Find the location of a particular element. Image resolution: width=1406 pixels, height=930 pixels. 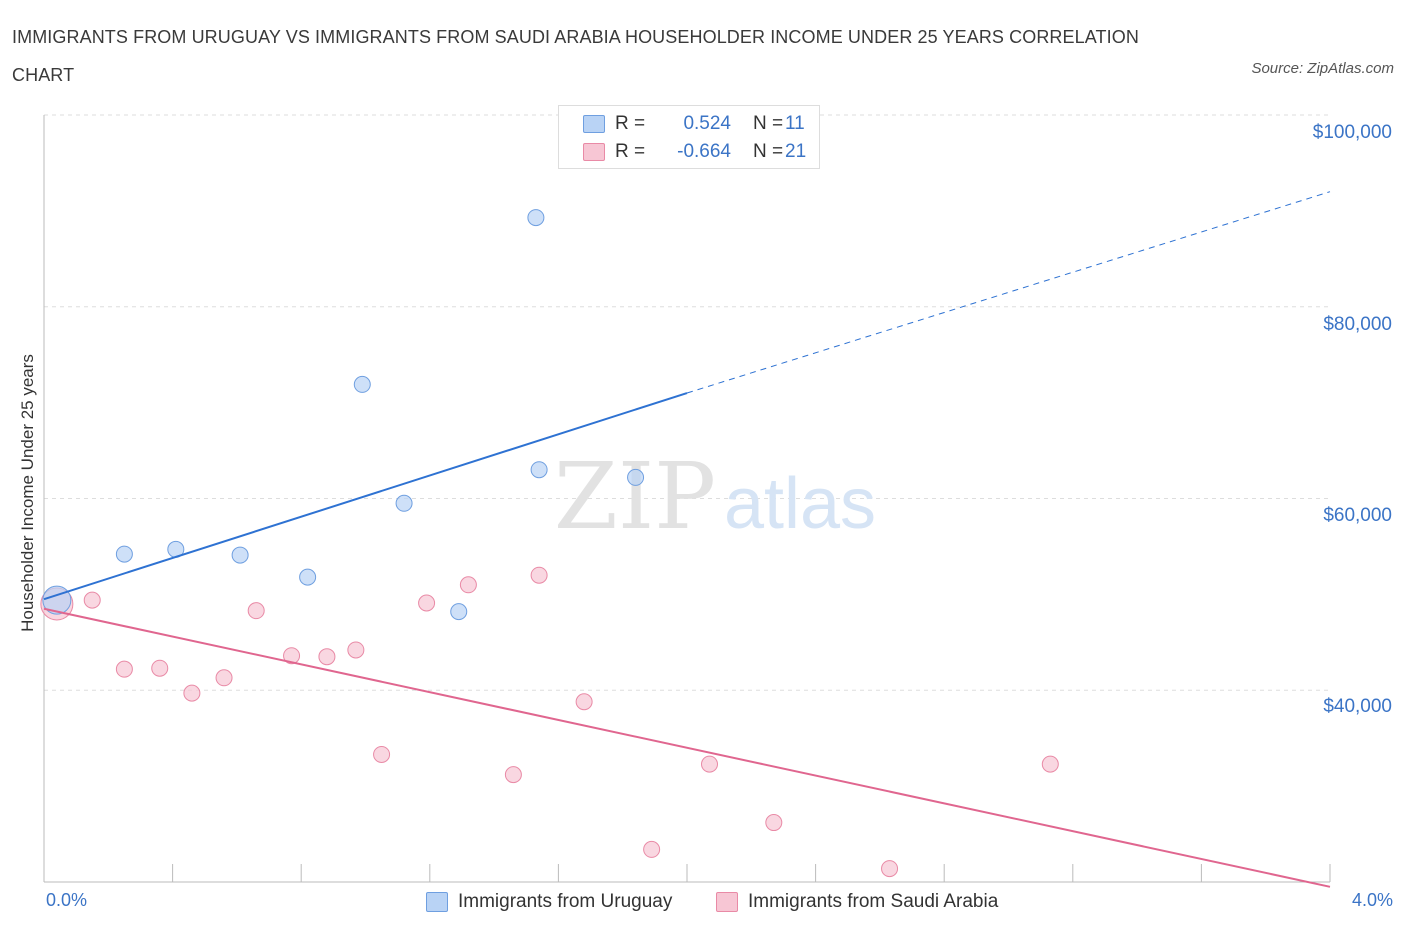

legend-row-saudi: R = -0.664 N = 21 is located at coordinates (694, 152).